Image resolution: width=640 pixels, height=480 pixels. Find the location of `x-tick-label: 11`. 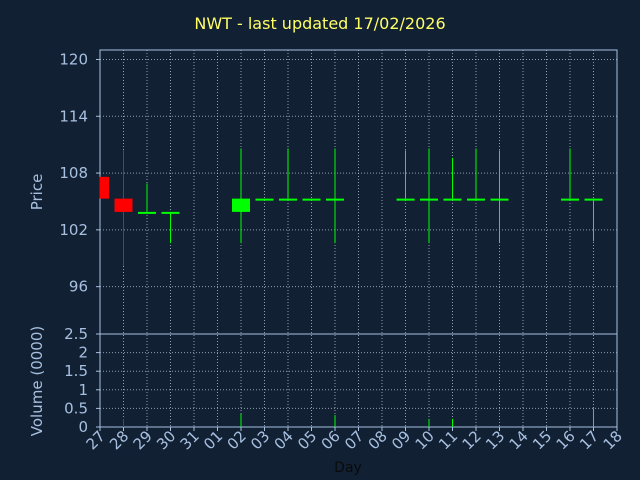

x-tick-label: 11 is located at coordinates (448, 440).